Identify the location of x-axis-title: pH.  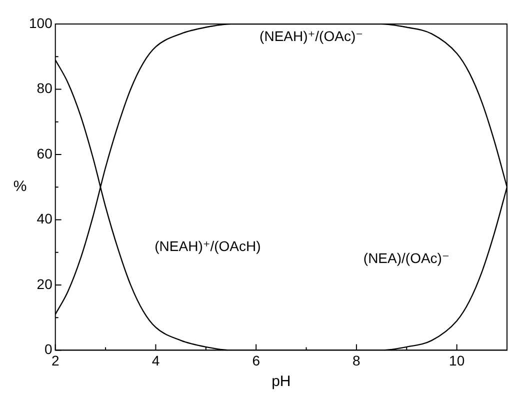
(281, 381).